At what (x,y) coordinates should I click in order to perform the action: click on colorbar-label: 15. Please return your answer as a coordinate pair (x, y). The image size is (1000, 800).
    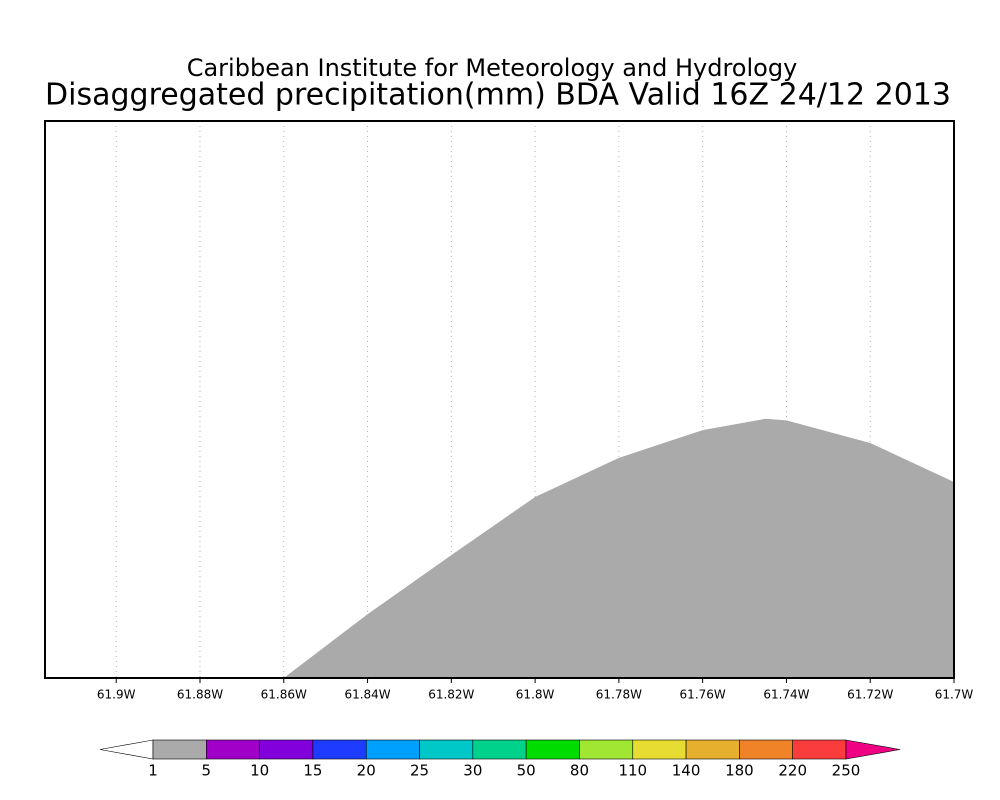
    Looking at the image, I should click on (312, 771).